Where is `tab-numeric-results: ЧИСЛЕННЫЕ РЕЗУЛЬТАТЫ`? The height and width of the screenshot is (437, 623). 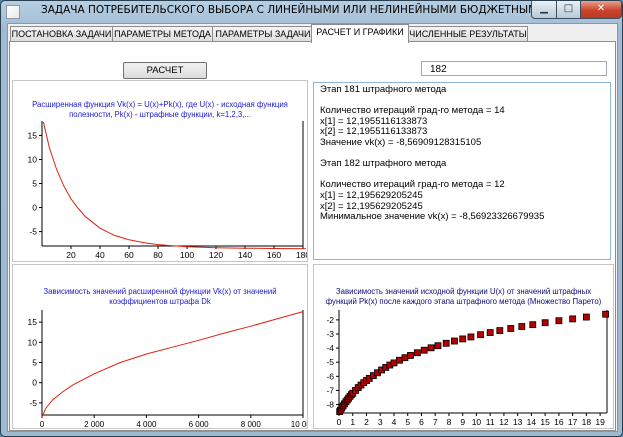
tab-numeric-results: ЧИСЛЕННЫЕ РЕЗУЛЬТАТЫ is located at coordinates (468, 34).